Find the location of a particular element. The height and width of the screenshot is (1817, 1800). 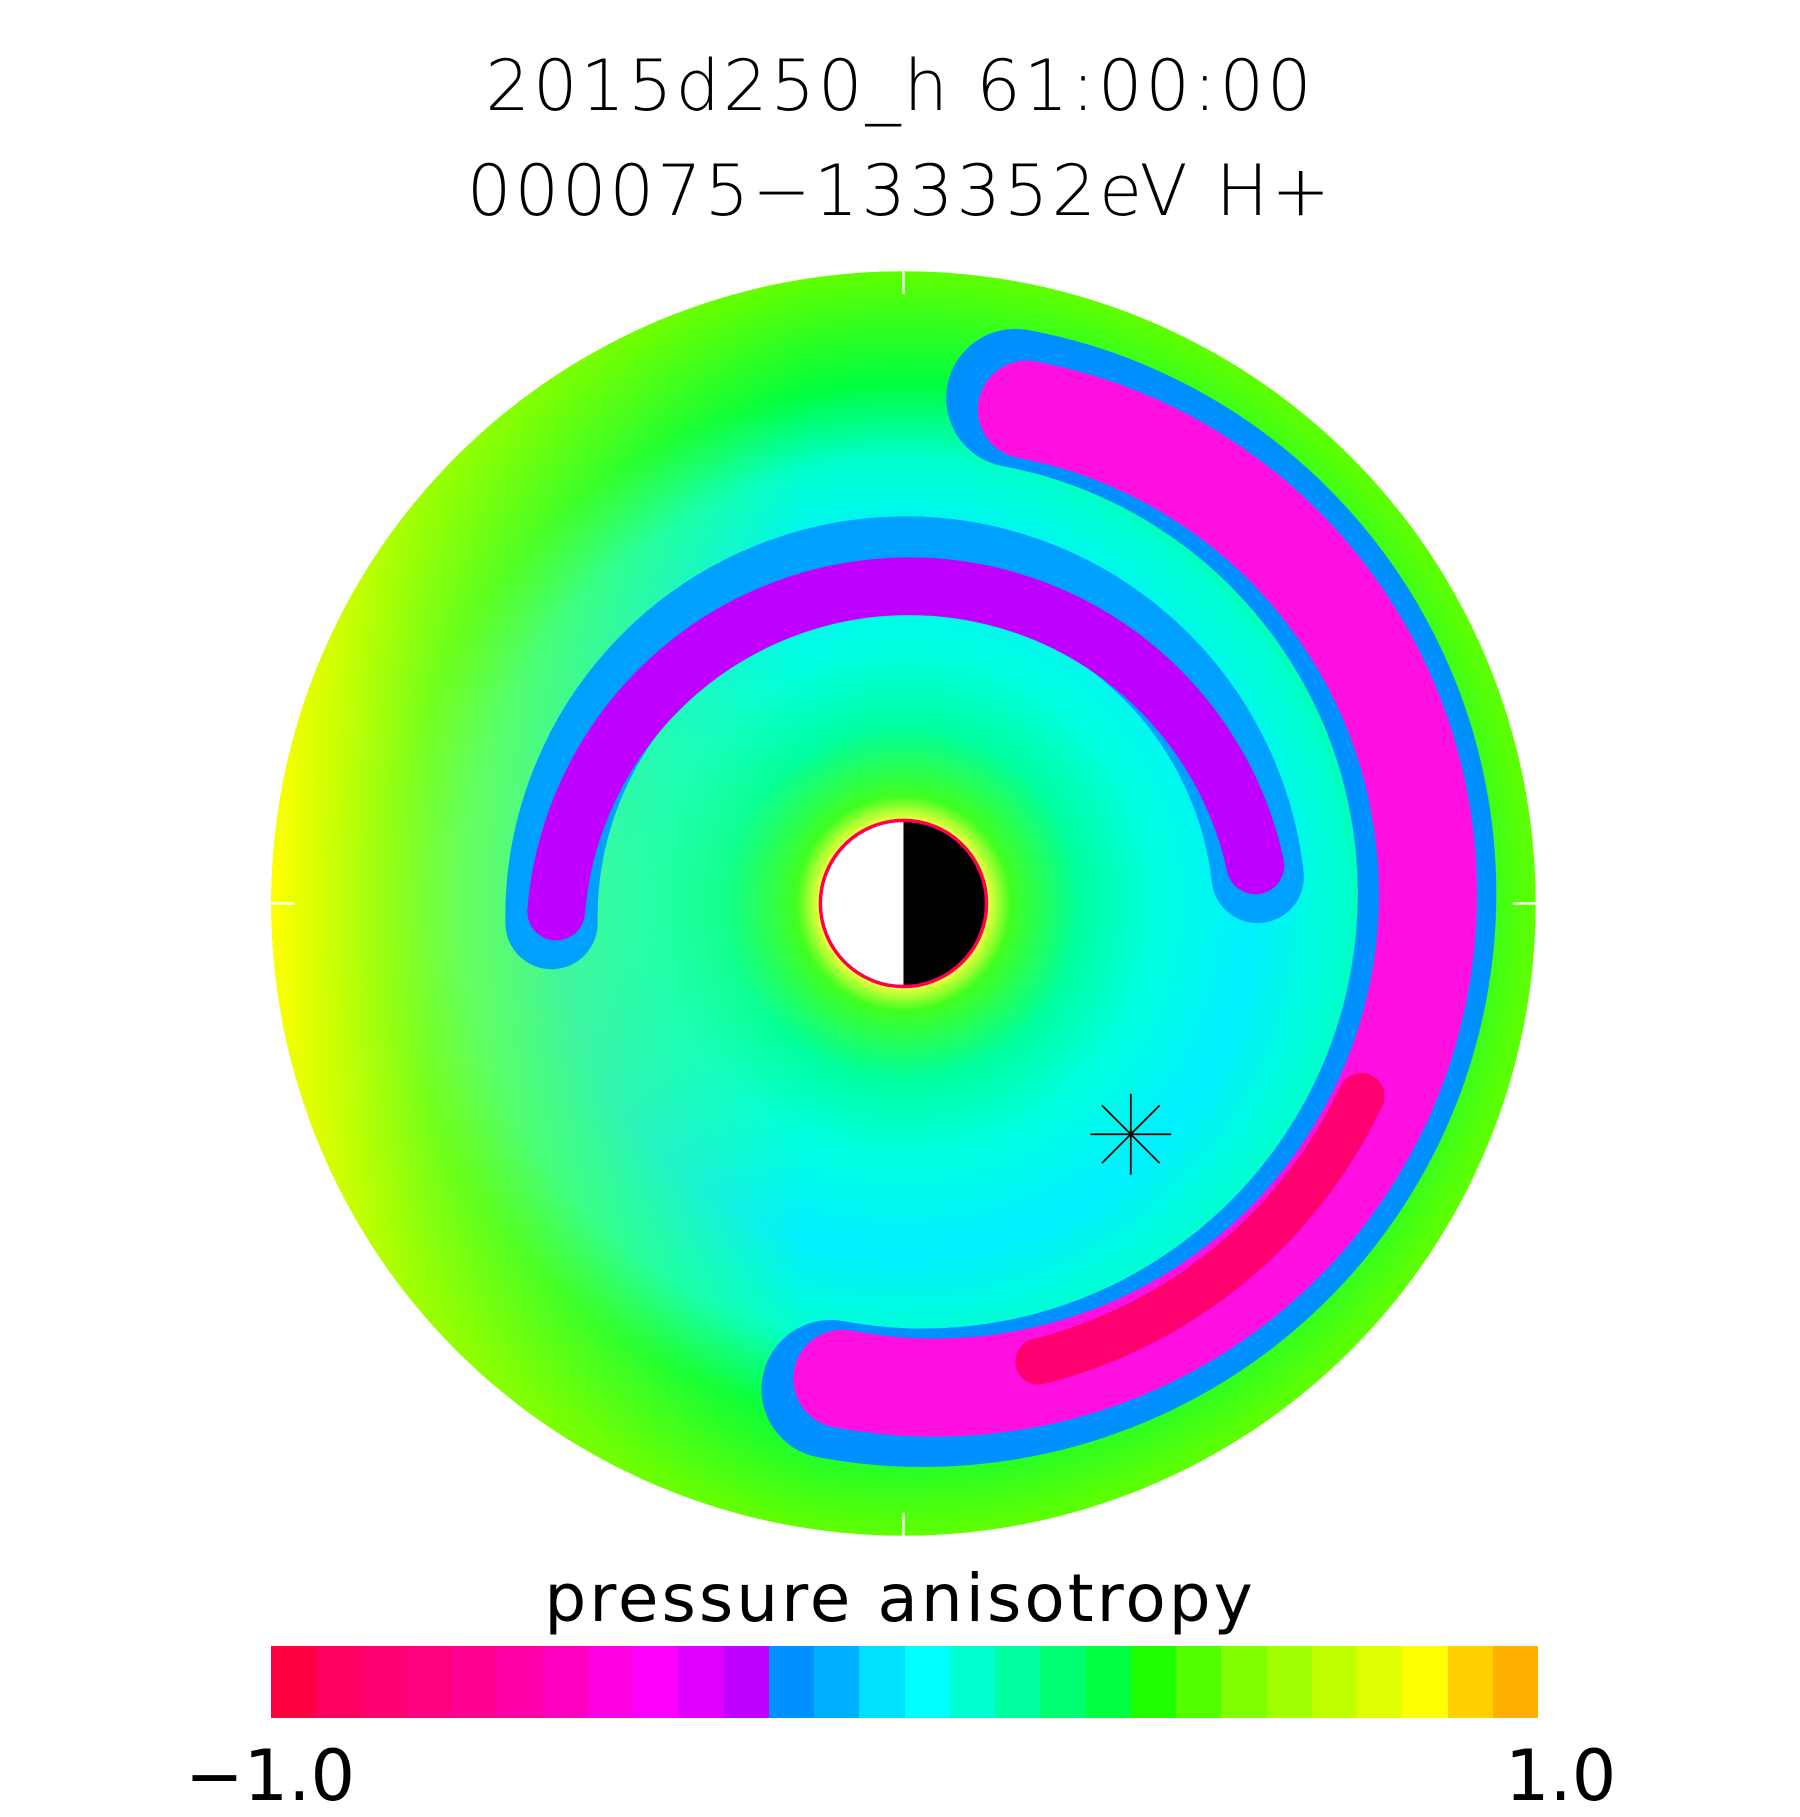

outer-band-core is located at coordinates (1200, 1229).